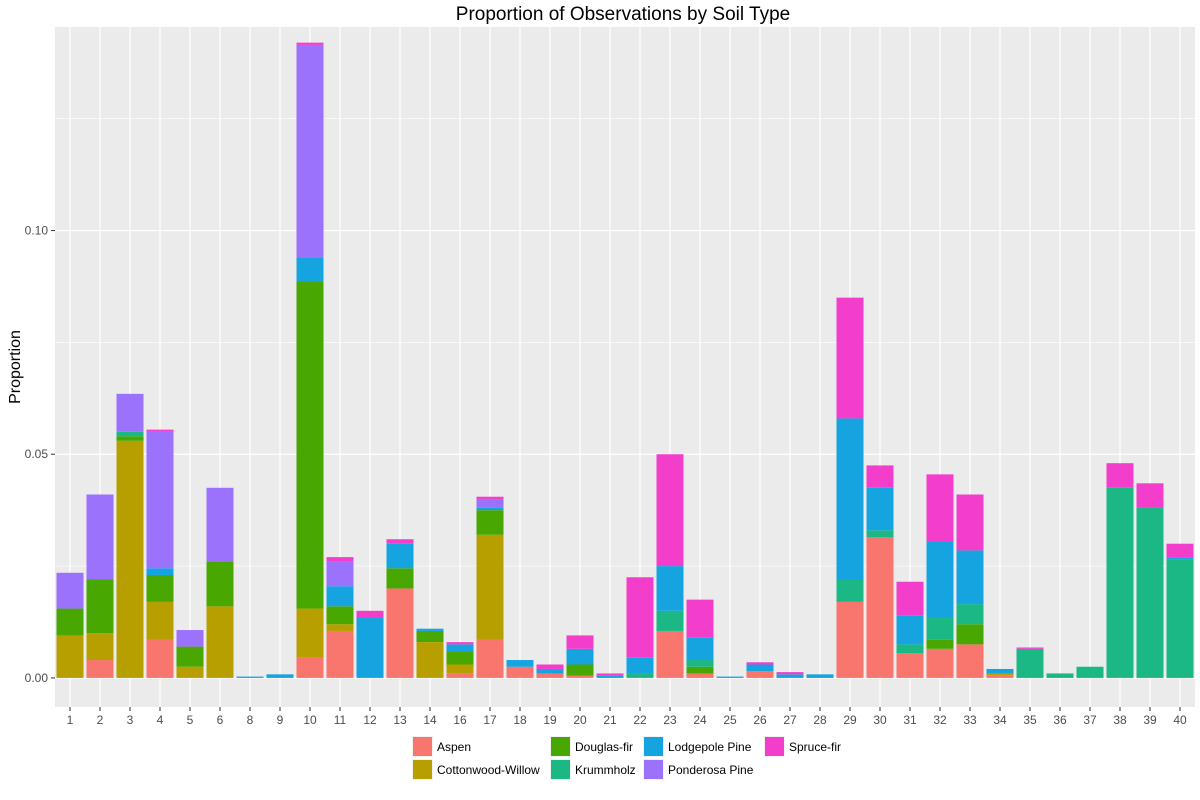 The image size is (1200, 800). I want to click on legend-label: Ponderosa Pine, so click(711, 770).